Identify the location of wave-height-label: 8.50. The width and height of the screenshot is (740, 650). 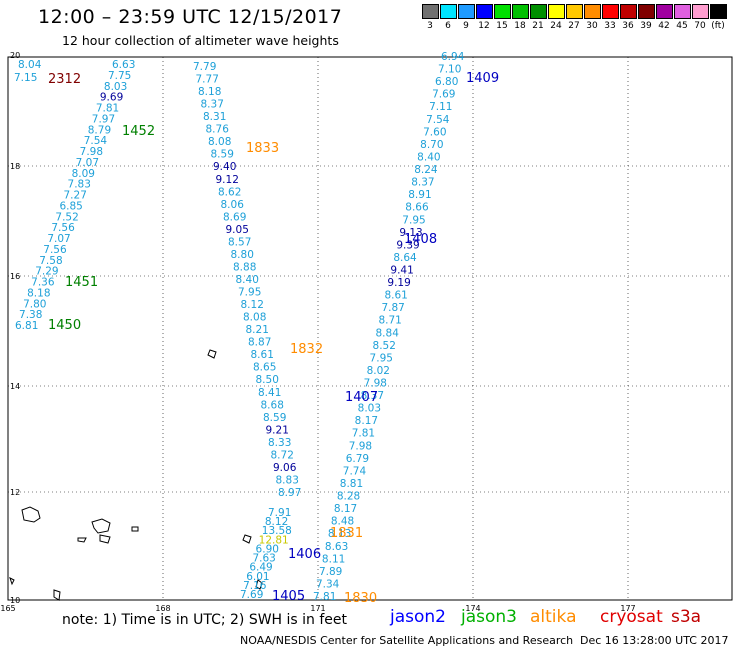
(267, 380).